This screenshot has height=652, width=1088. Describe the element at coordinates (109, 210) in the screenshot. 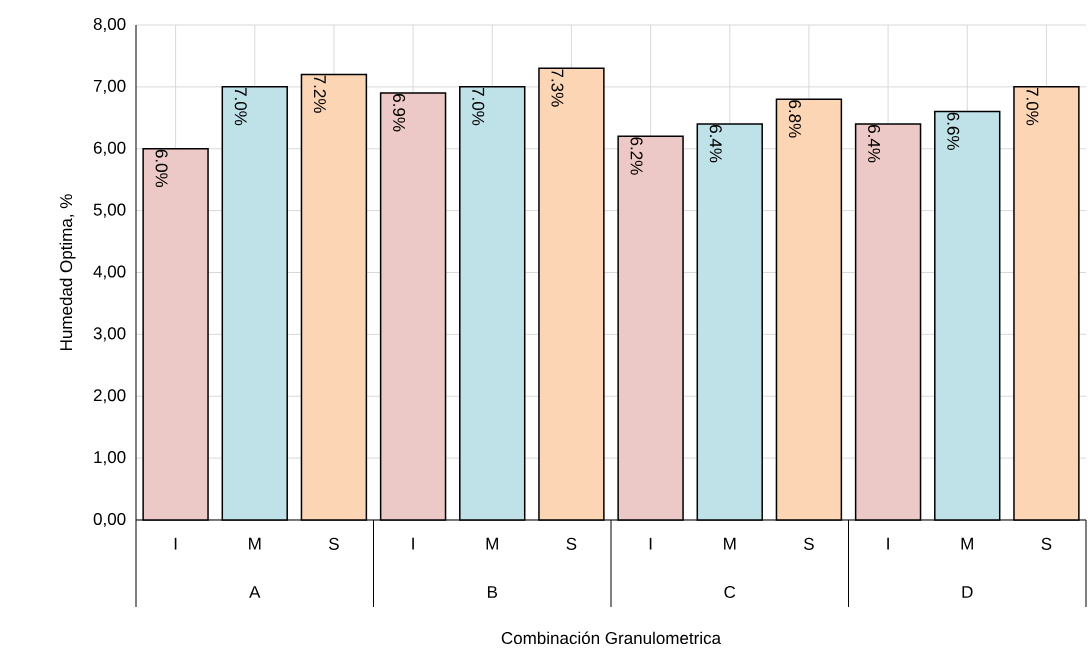

I see `y-tick-label: 5,00` at that location.